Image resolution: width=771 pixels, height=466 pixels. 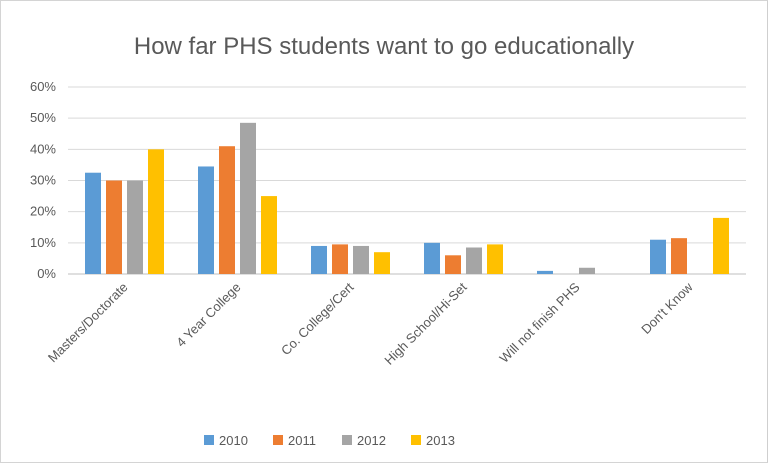 I want to click on category-label: 4 Year College, so click(x=208, y=315).